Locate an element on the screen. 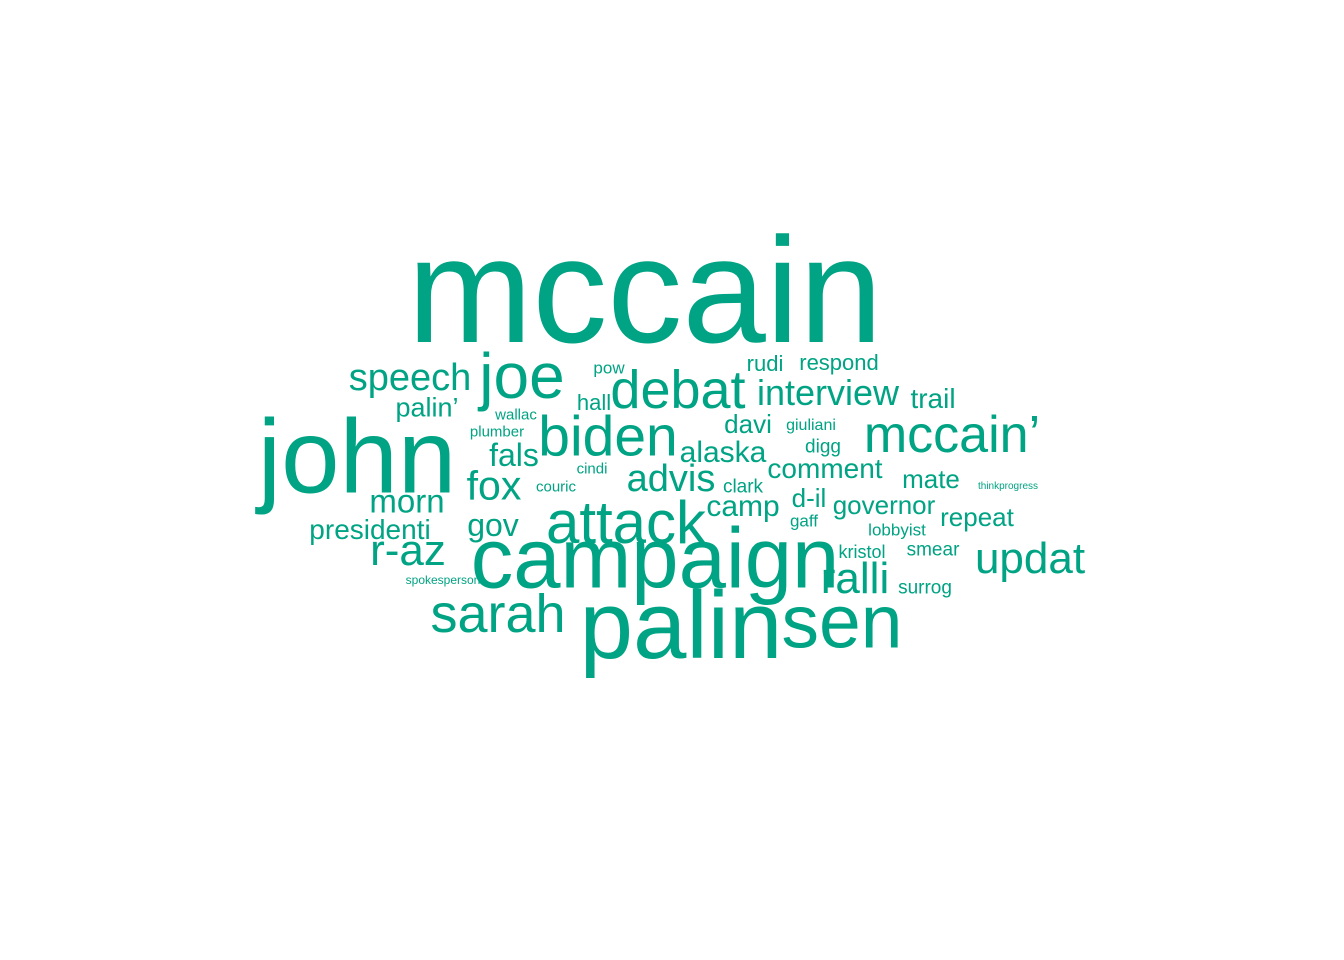 Image resolution: width=1344 pixels, height=960 pixels. word: morn is located at coordinates (407, 501).